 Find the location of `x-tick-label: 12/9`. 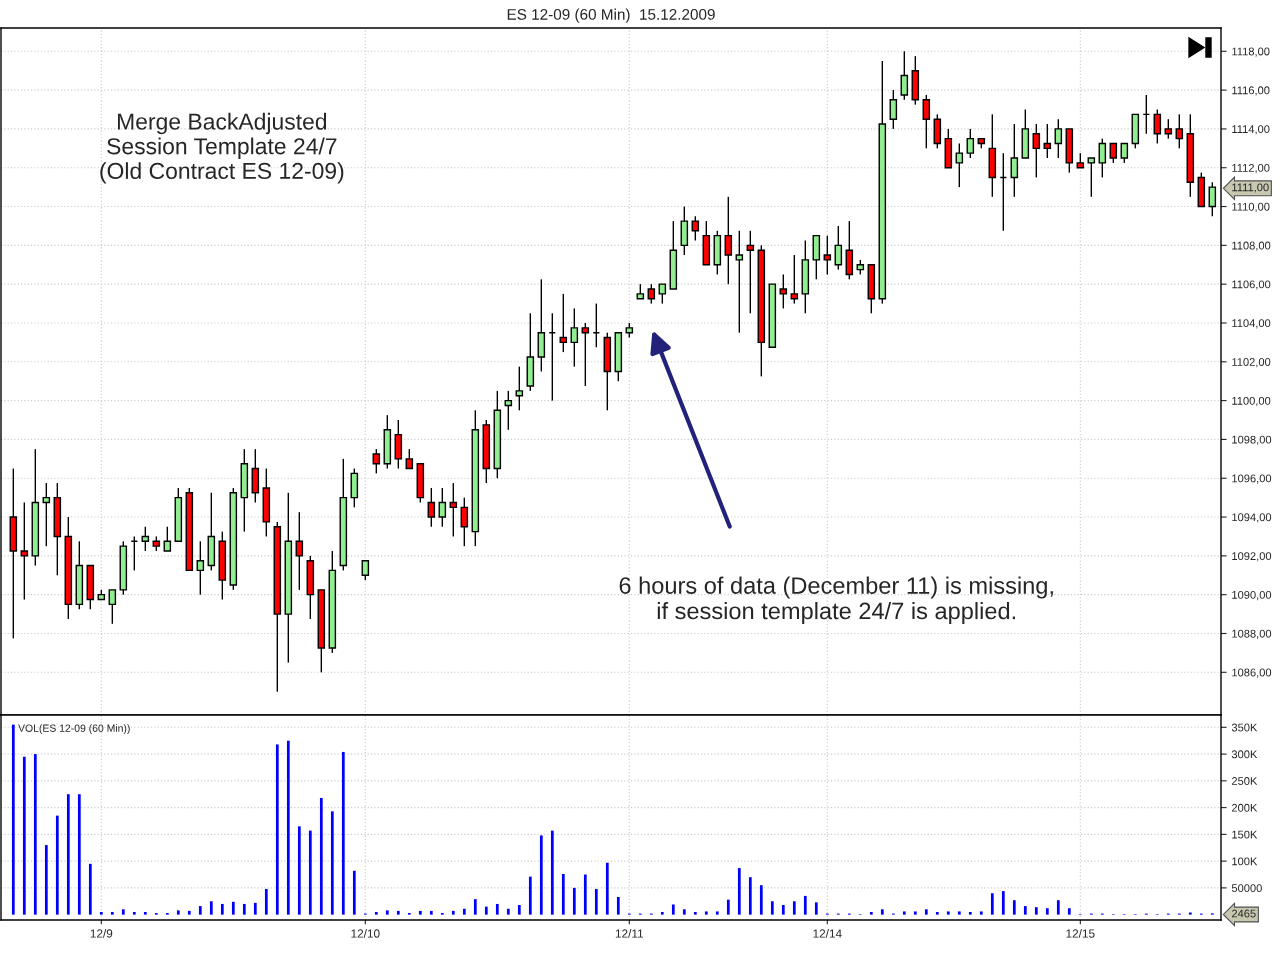

x-tick-label: 12/9 is located at coordinates (101, 933).